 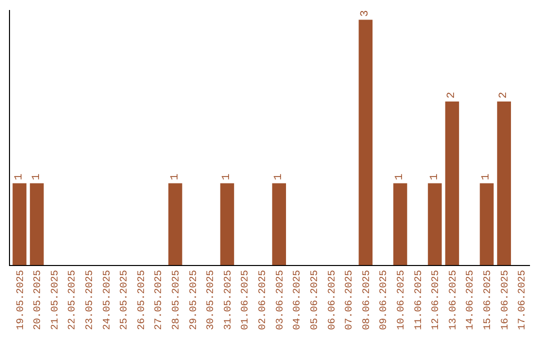 I want to click on x-tick-label: 19.05.2025, so click(x=21, y=300).